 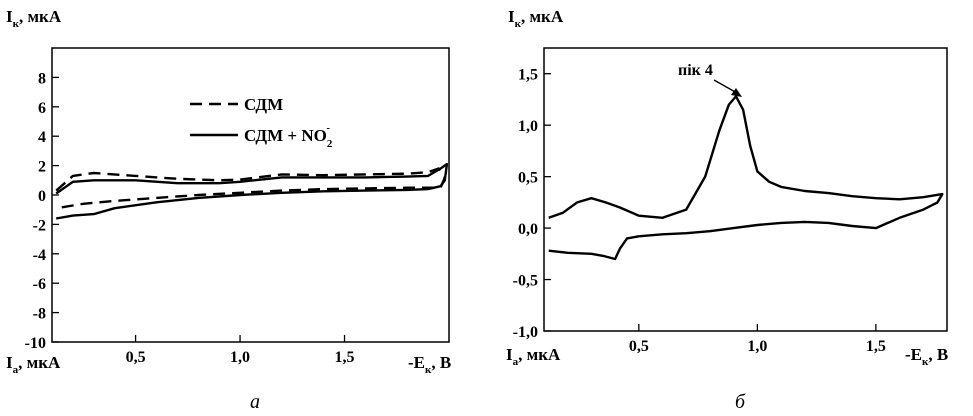 What do you see at coordinates (429, 364) in the screenshot?
I see `chart-a-xlabel: -Eк, В` at bounding box center [429, 364].